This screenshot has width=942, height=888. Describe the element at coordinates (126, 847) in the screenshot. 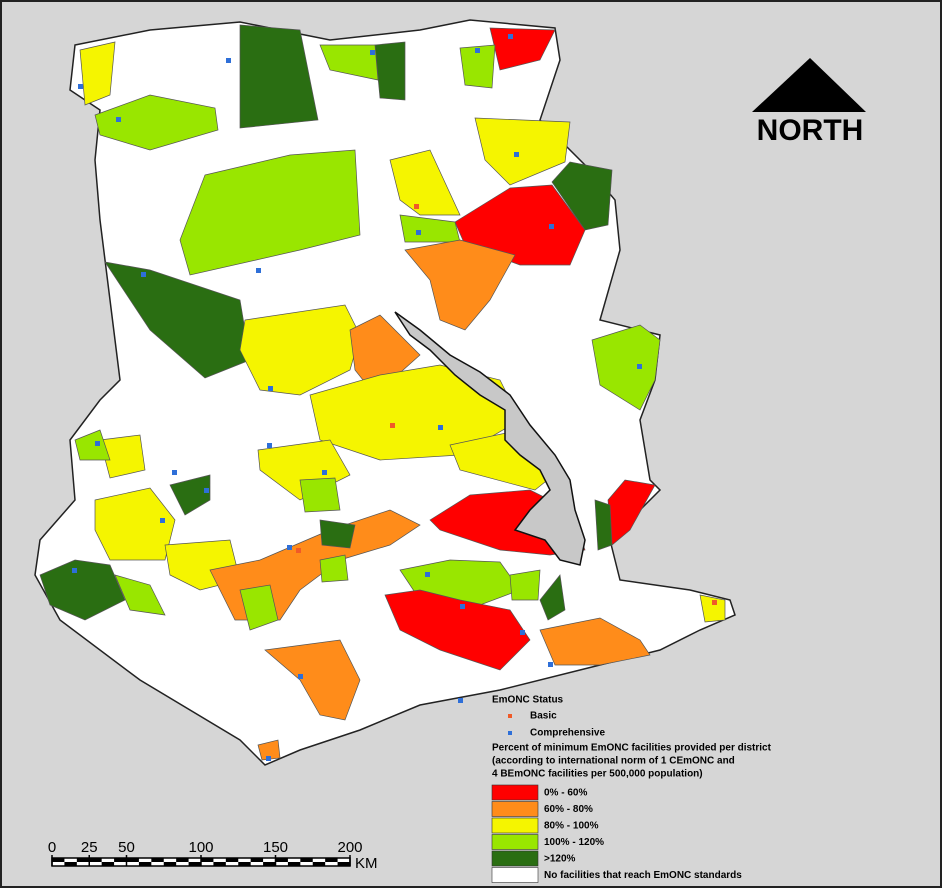

I see `scale-bar-label: 50` at that location.